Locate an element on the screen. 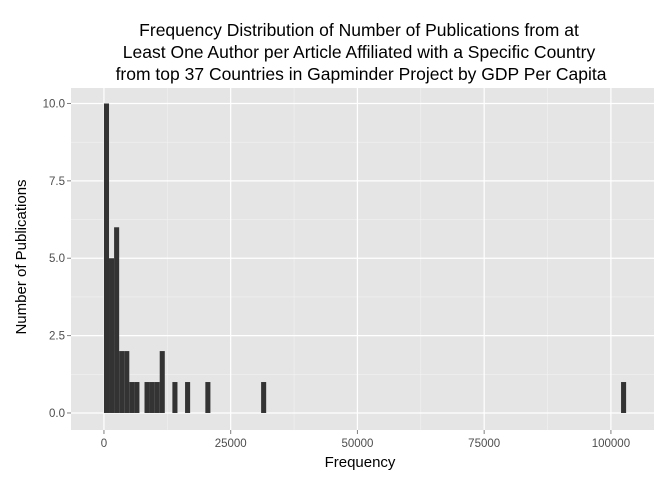 The height and width of the screenshot is (480, 672). x-tick-label: 50000 is located at coordinates (357, 444).